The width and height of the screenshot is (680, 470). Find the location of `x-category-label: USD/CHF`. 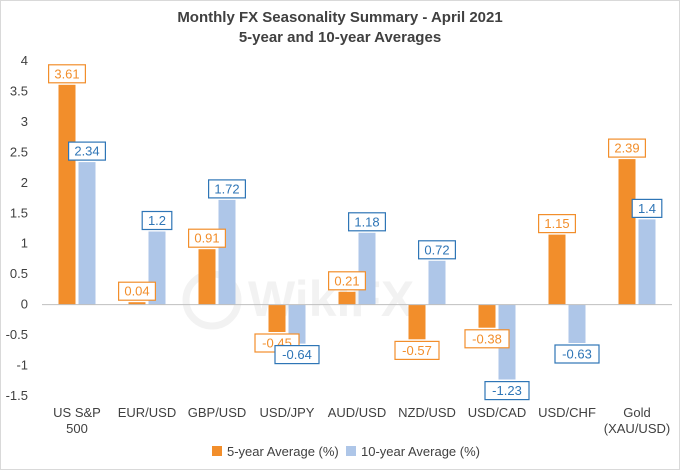

x-category-label: USD/CHF is located at coordinates (567, 412).